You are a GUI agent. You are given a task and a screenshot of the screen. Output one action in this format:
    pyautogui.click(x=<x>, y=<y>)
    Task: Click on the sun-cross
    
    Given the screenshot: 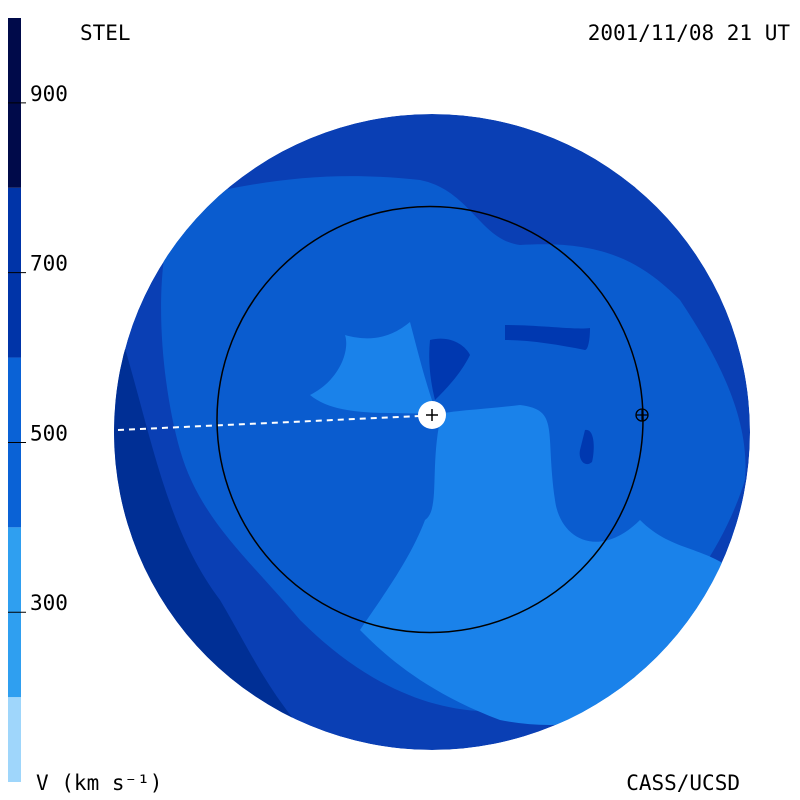 What is the action you would take?
    pyautogui.click(x=432, y=415)
    